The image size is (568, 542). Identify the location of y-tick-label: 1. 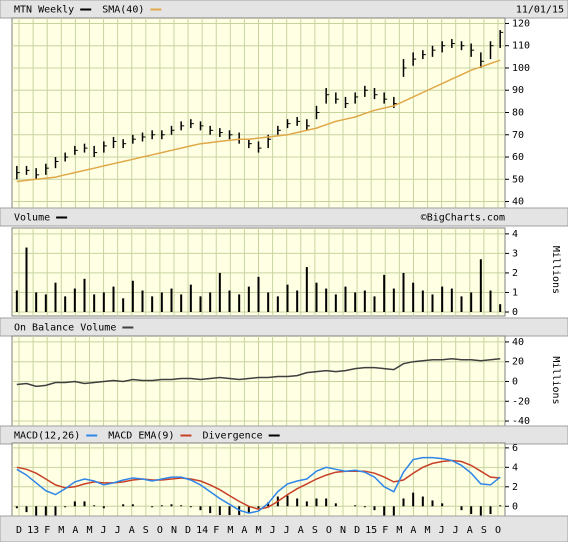
(515, 292).